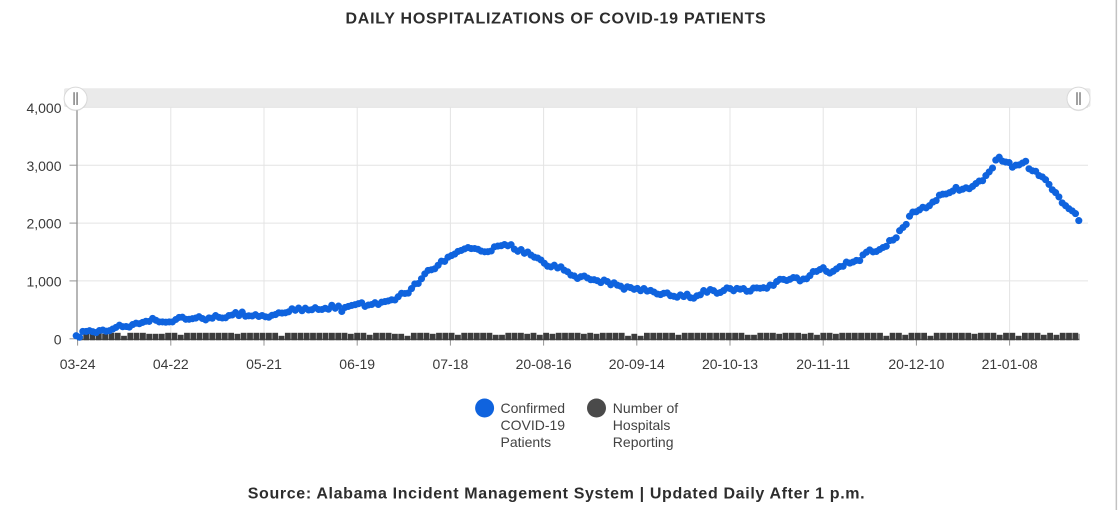 The image size is (1118, 510). Describe the element at coordinates (58, 339) in the screenshot. I see `svg-text: 0` at that location.